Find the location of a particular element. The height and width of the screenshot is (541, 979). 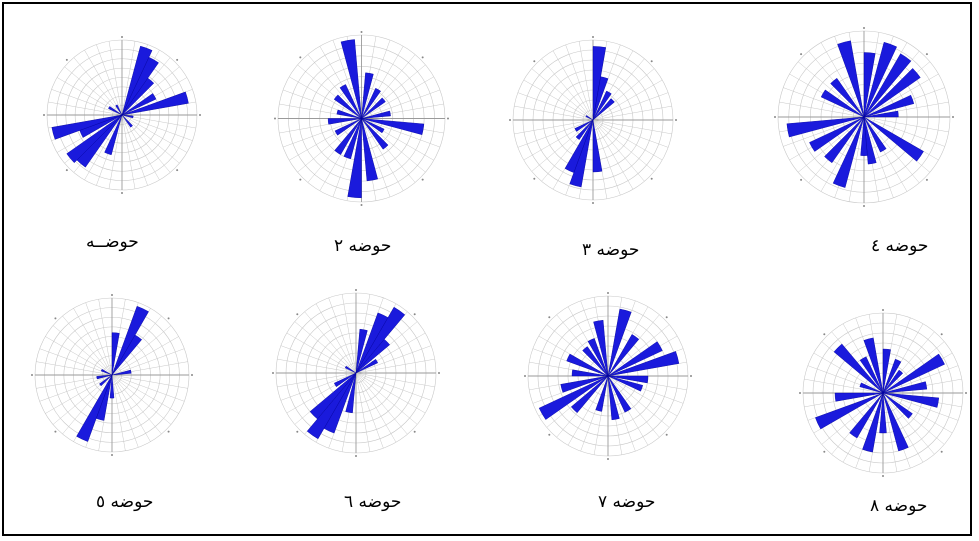

caption-basin-5: حوضه ٥ is located at coordinates (125, 502).